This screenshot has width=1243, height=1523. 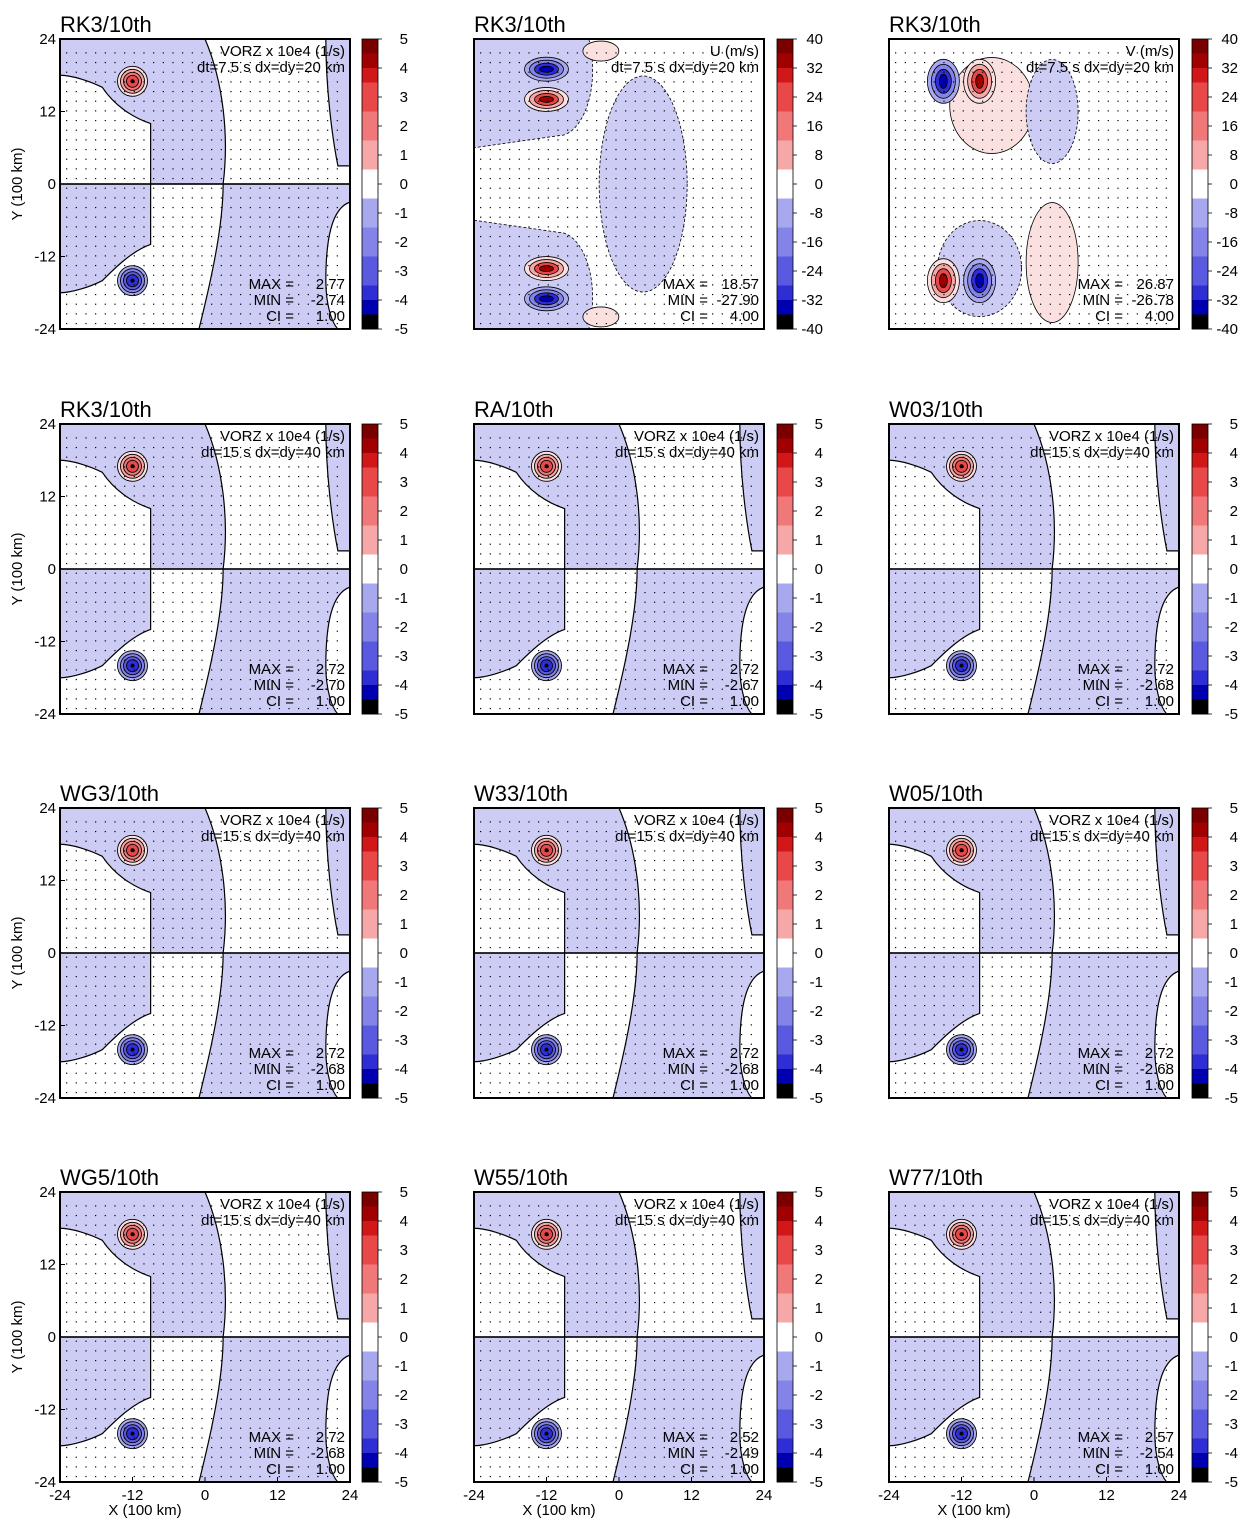 What do you see at coordinates (1103, 641) in the screenshot?
I see `neg-region-right` at bounding box center [1103, 641].